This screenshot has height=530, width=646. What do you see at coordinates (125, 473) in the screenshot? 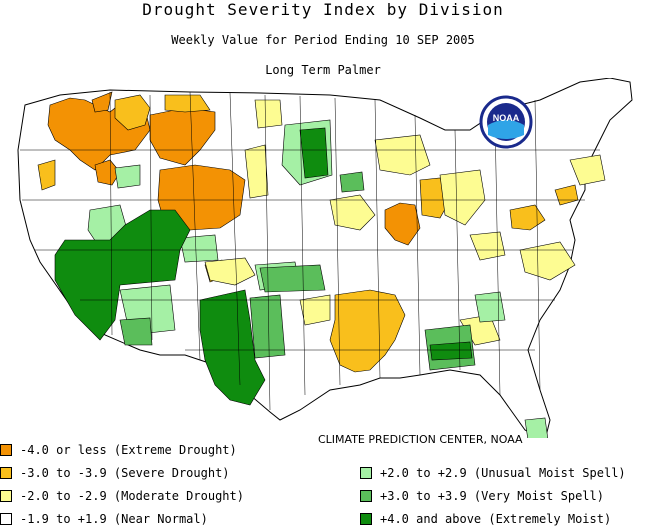
I see `legend-label: -3.0 to -3.9 (Severe Drought)` at bounding box center [125, 473].